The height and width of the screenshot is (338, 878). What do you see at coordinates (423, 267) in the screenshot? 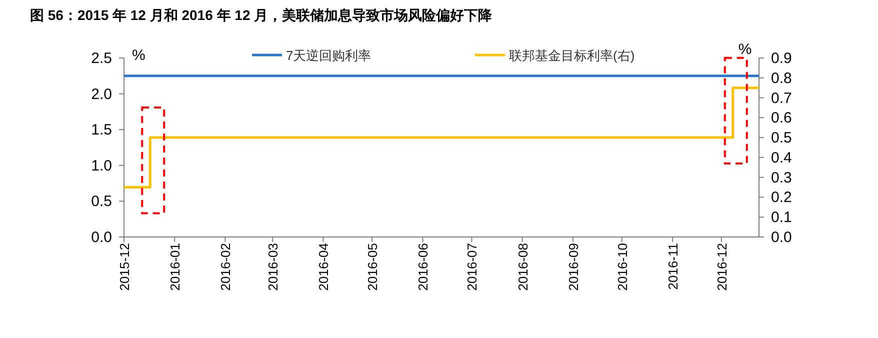
I see `x-tick-label: 2016-06` at bounding box center [423, 267].